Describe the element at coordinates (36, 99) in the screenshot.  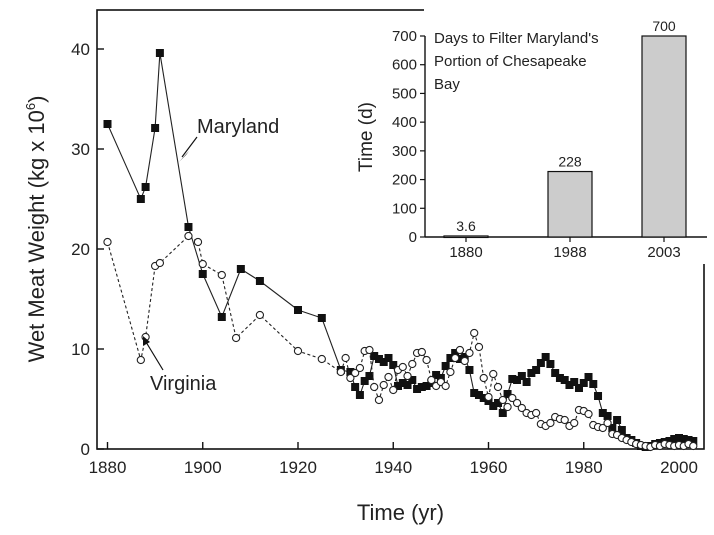
I see `y-axis-title-close: )` at that location.